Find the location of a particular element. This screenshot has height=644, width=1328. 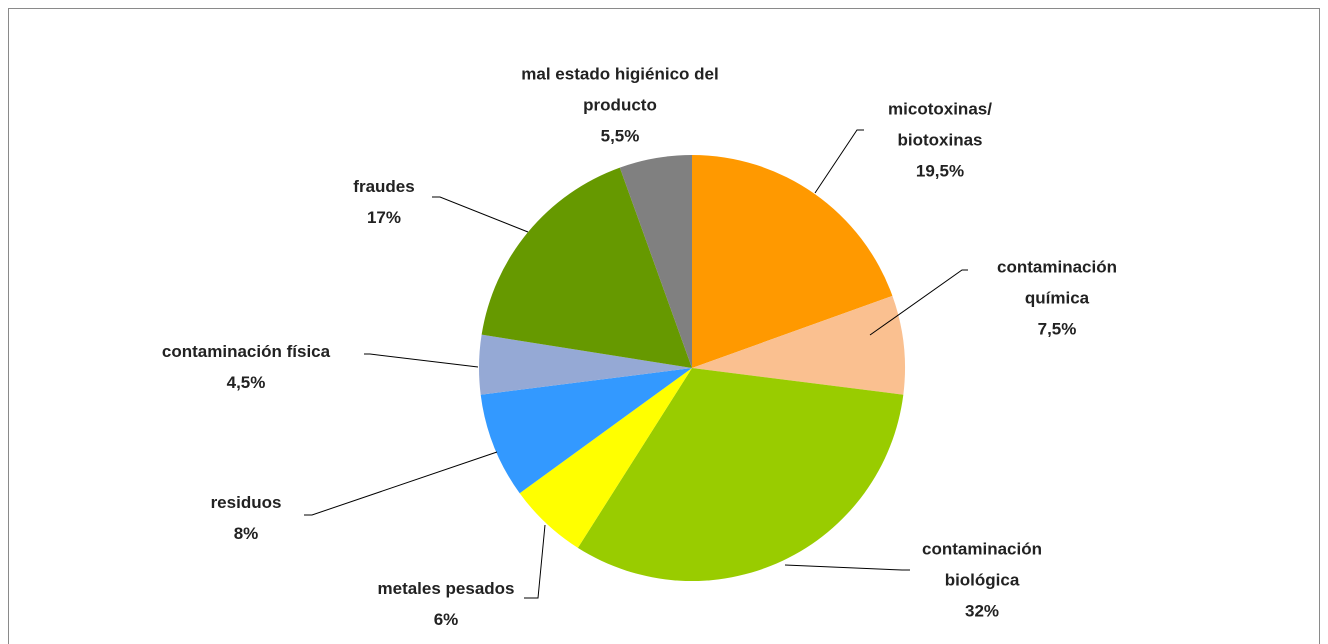

slice-label: mal estado higiénico del producto 5,5% is located at coordinates (620, 105).